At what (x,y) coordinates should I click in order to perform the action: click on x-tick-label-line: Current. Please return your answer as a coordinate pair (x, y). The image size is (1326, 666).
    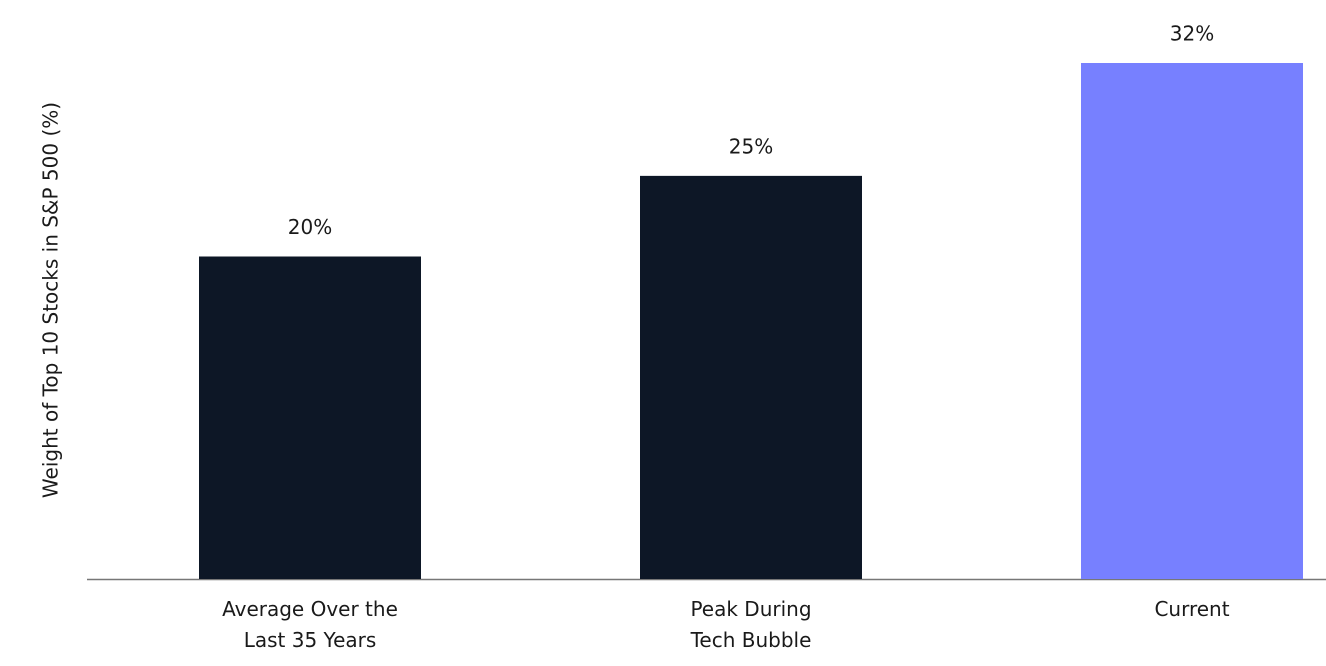
    Looking at the image, I should click on (1191, 609).